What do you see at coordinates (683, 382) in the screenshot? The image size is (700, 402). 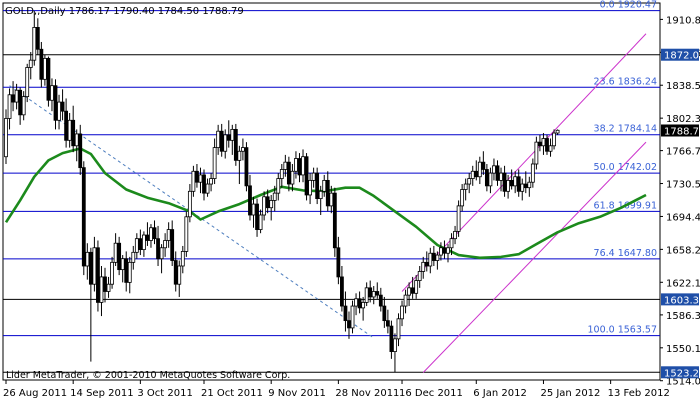 I see `y-tick-label: 1514.00` at bounding box center [683, 382].